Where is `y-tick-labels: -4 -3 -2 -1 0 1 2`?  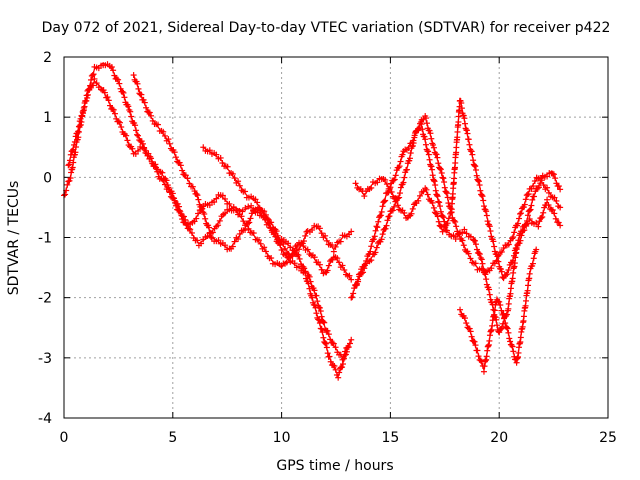 y-tick-labels: -4 -3 -2 -1 0 1 2 is located at coordinates (45, 238).